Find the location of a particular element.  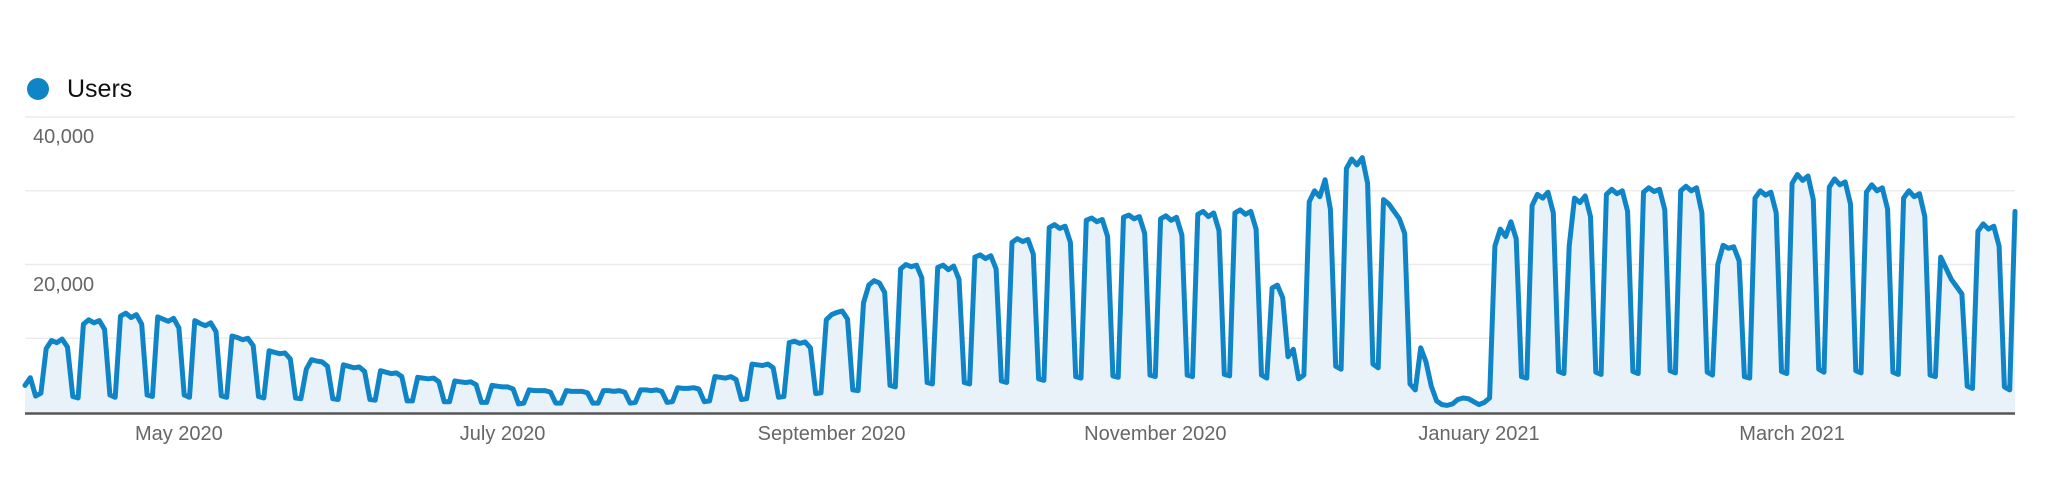

legend-users: Users is located at coordinates (79, 89).